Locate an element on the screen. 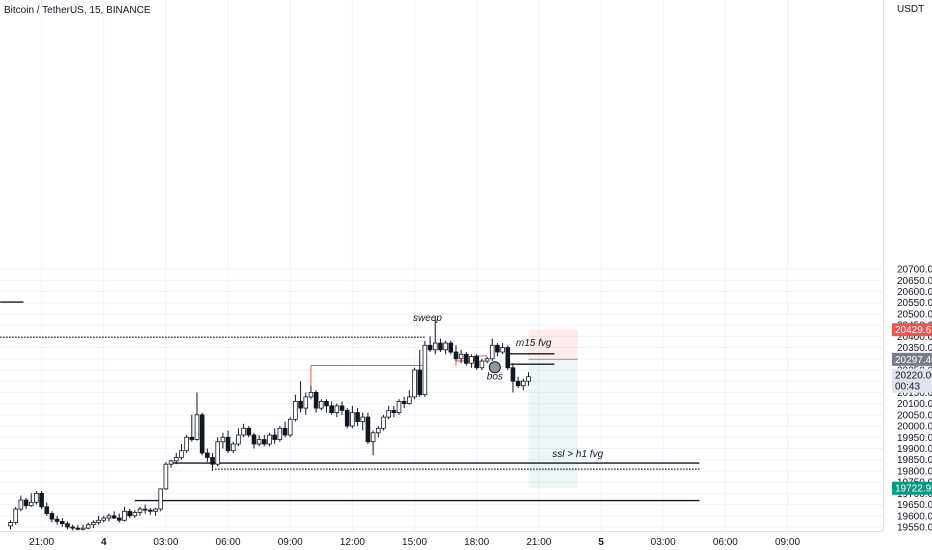 Image resolution: width=932 pixels, height=550 pixels. bos-marker is located at coordinates (494, 367).